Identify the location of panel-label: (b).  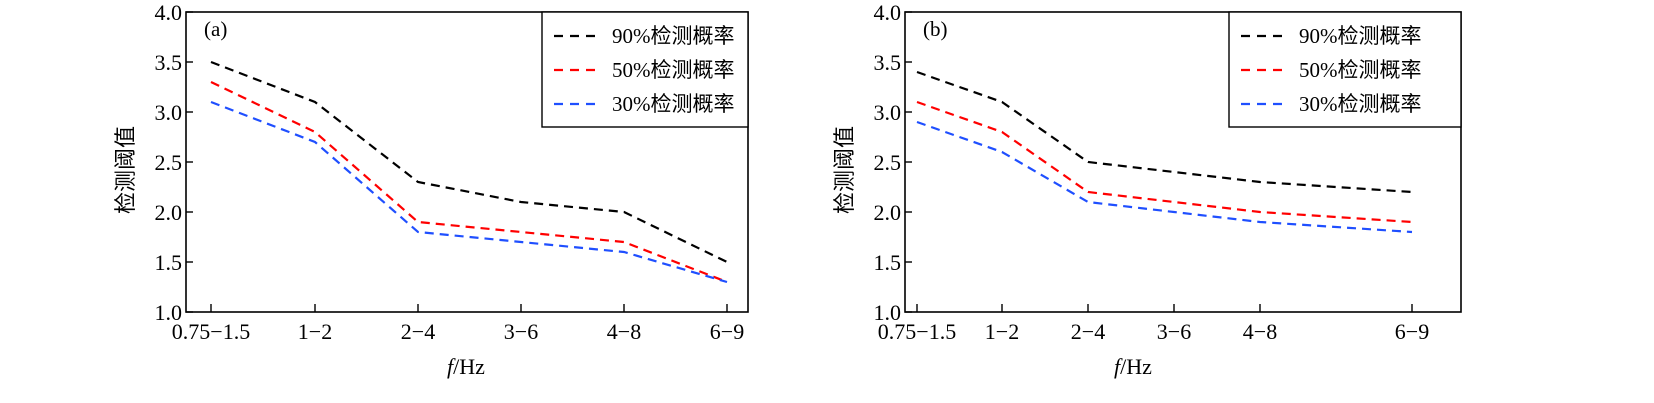
(935, 29).